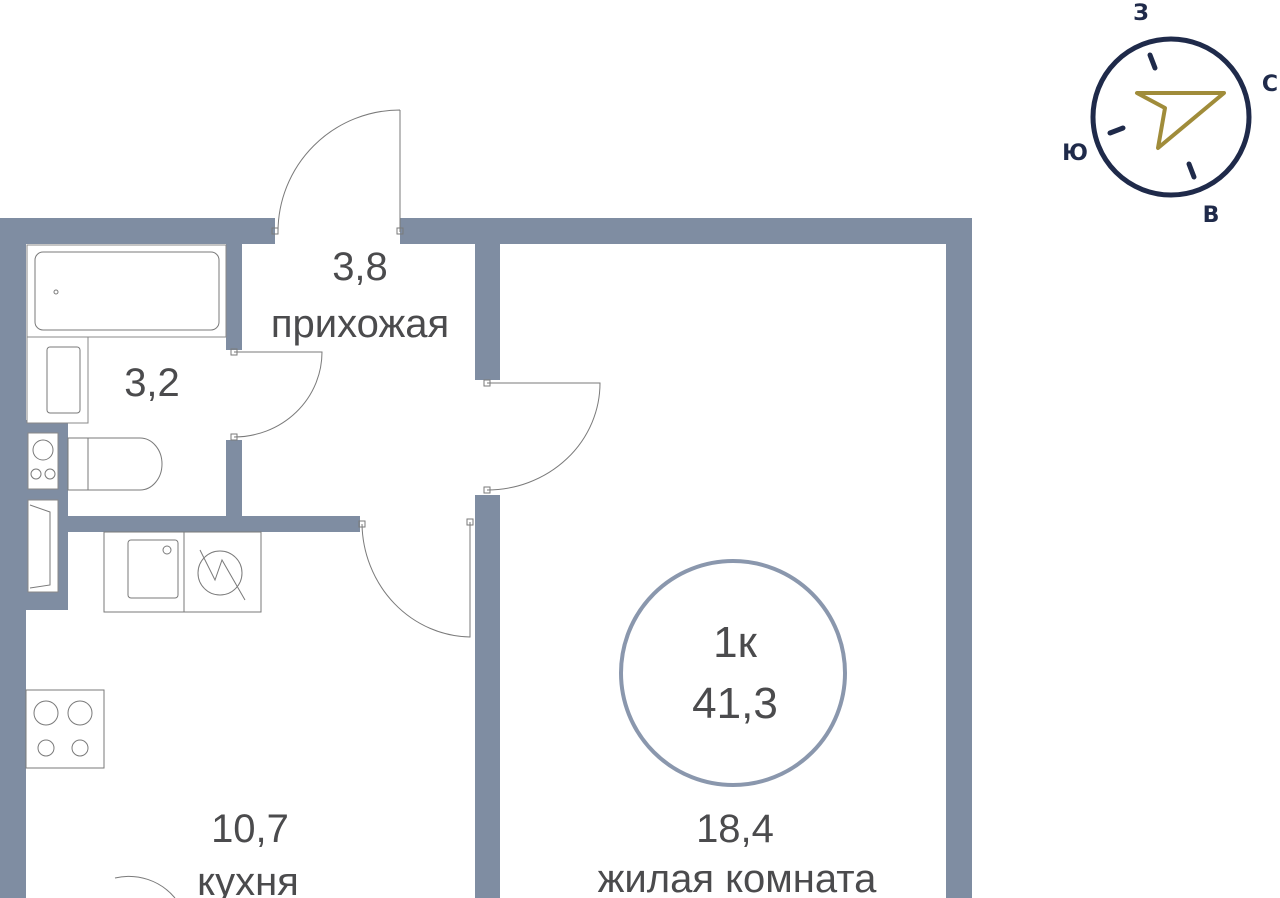 This screenshot has width=1280, height=898. Describe the element at coordinates (733, 673) in the screenshot. I see `summary-badge` at that location.